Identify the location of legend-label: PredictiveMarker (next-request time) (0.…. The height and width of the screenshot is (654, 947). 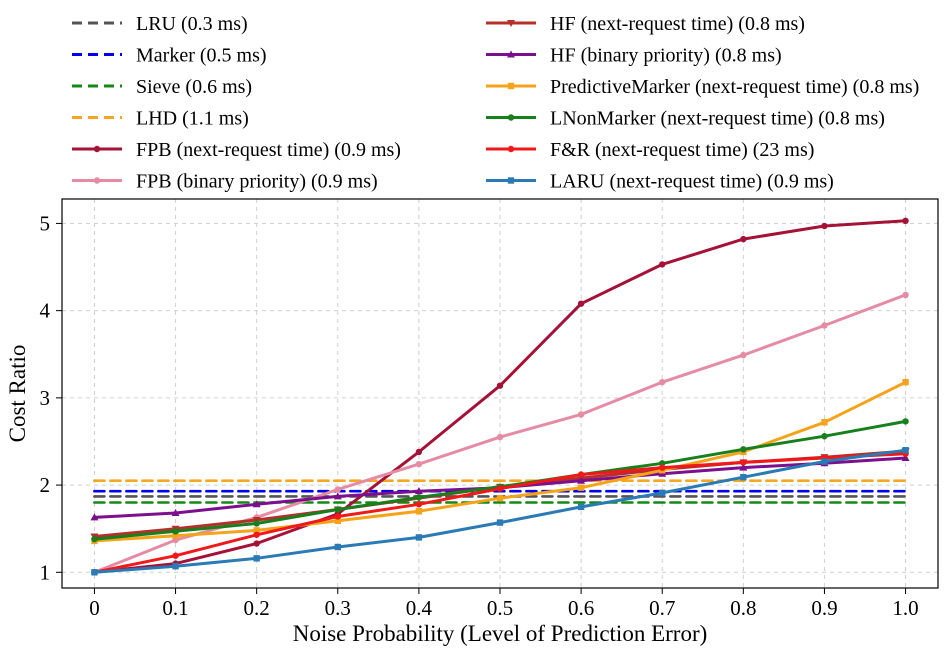
(734, 87).